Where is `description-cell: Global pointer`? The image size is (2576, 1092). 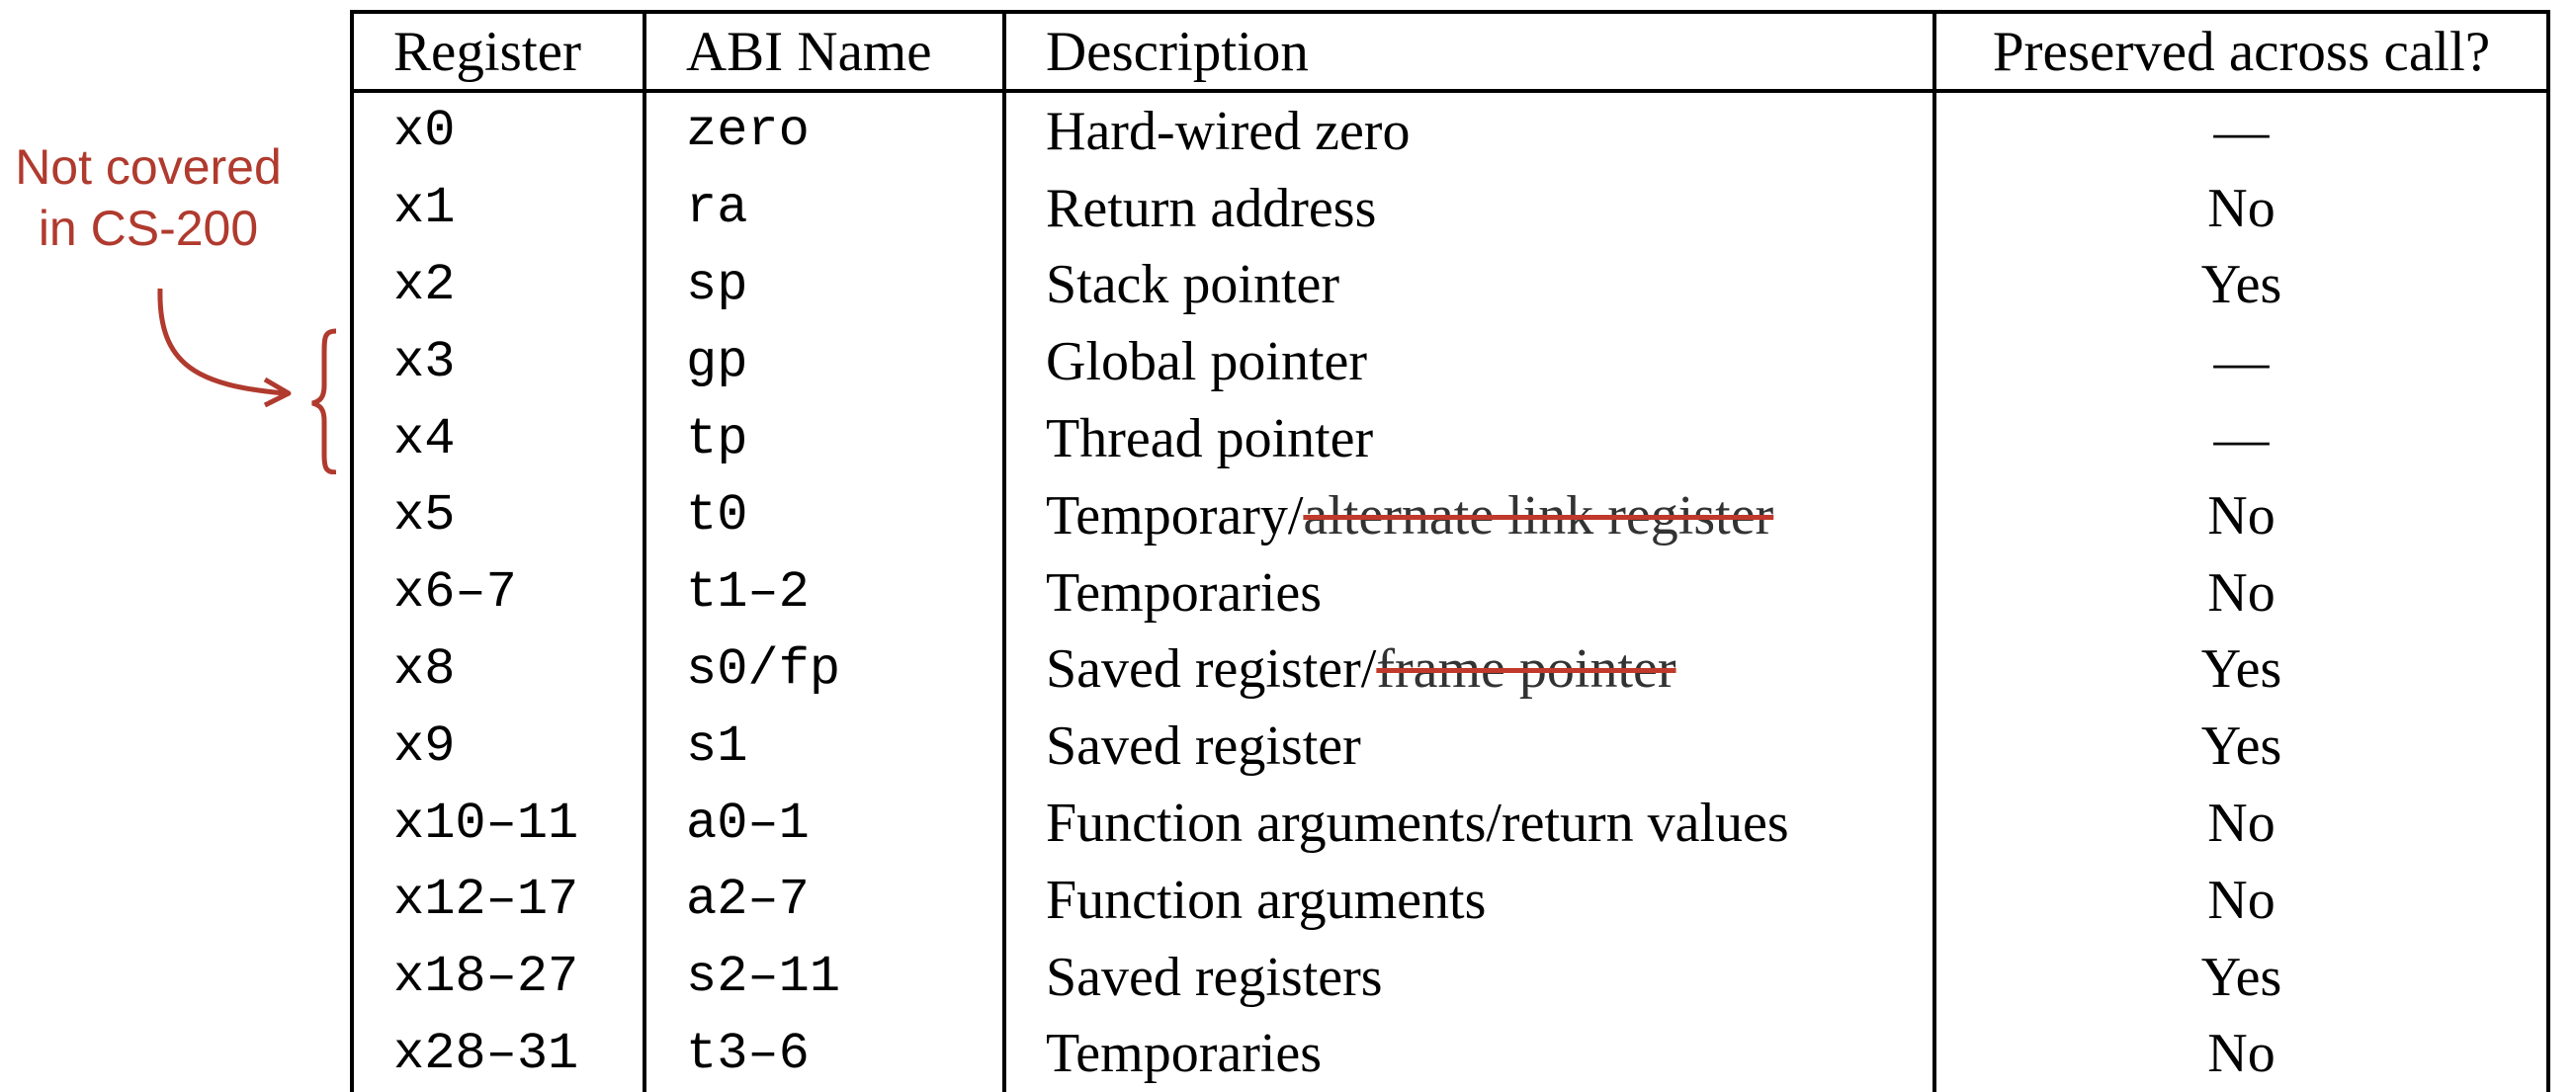 description-cell: Global pointer is located at coordinates (1469, 362).